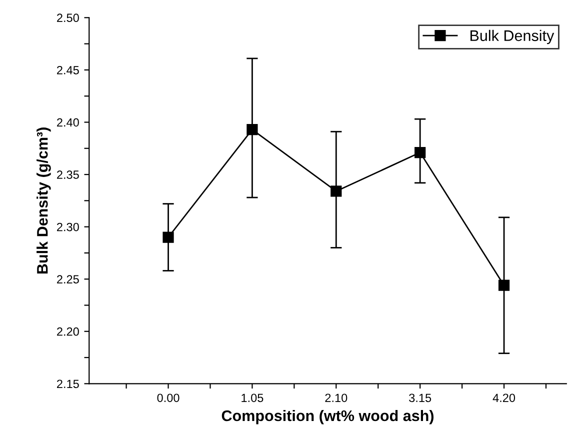 The height and width of the screenshot is (441, 575). Describe the element at coordinates (68, 227) in the screenshot. I see `y-tick-label: 2.30` at that location.